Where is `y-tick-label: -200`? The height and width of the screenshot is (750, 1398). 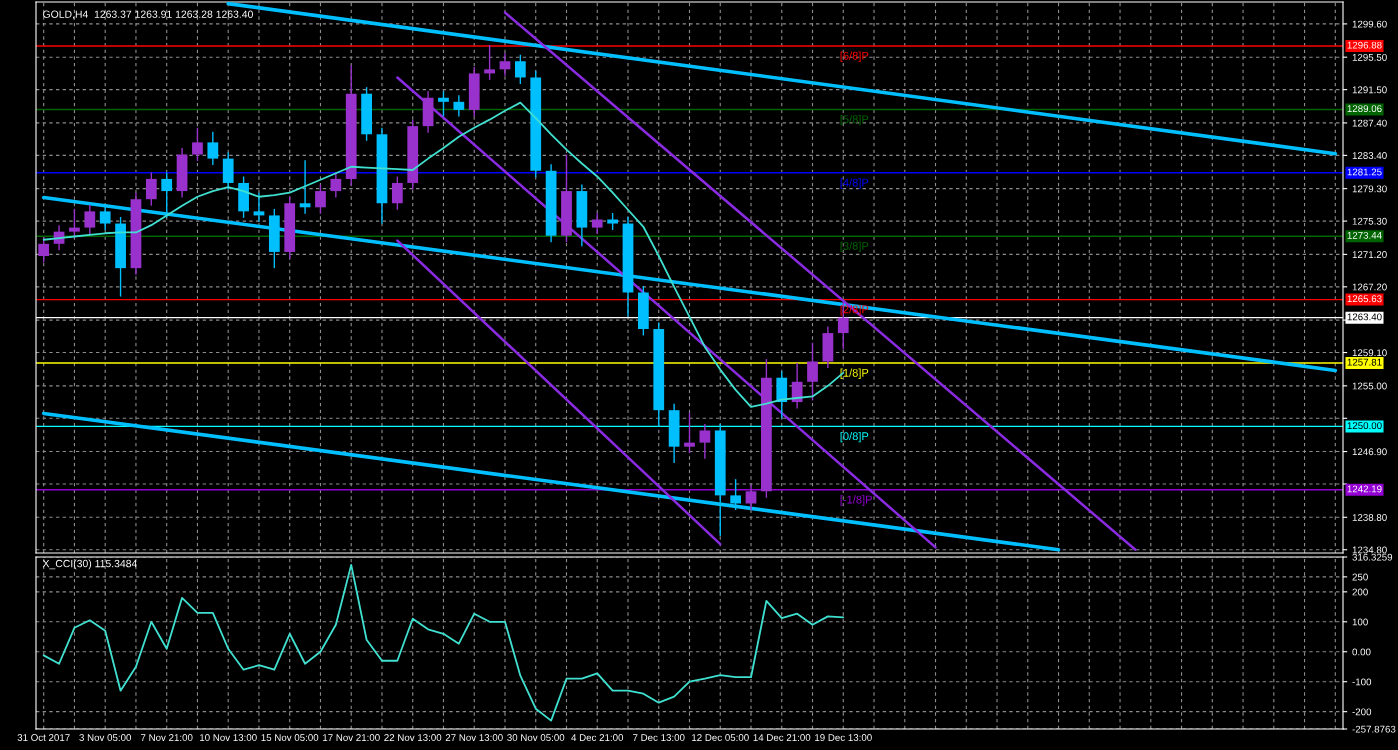 y-tick-label: -200 is located at coordinates (1362, 712).